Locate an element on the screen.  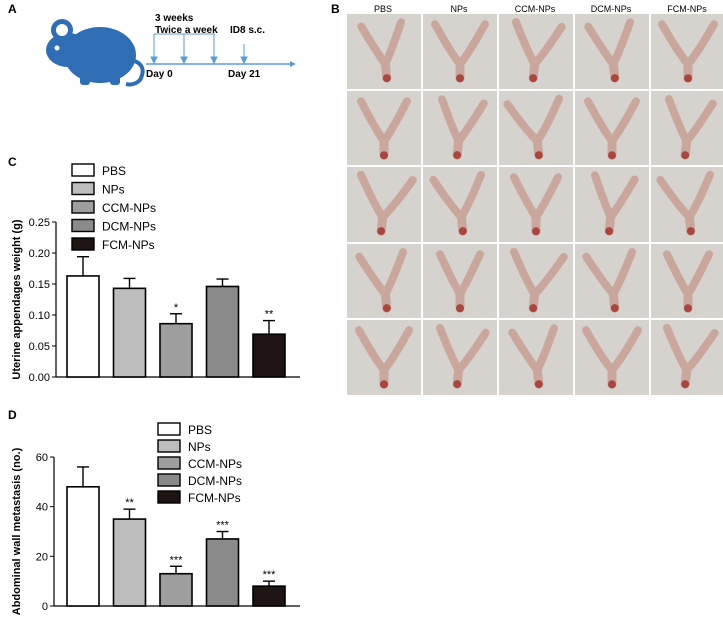
photo-column-header: FCM-NPs is located at coordinates (687, 9).